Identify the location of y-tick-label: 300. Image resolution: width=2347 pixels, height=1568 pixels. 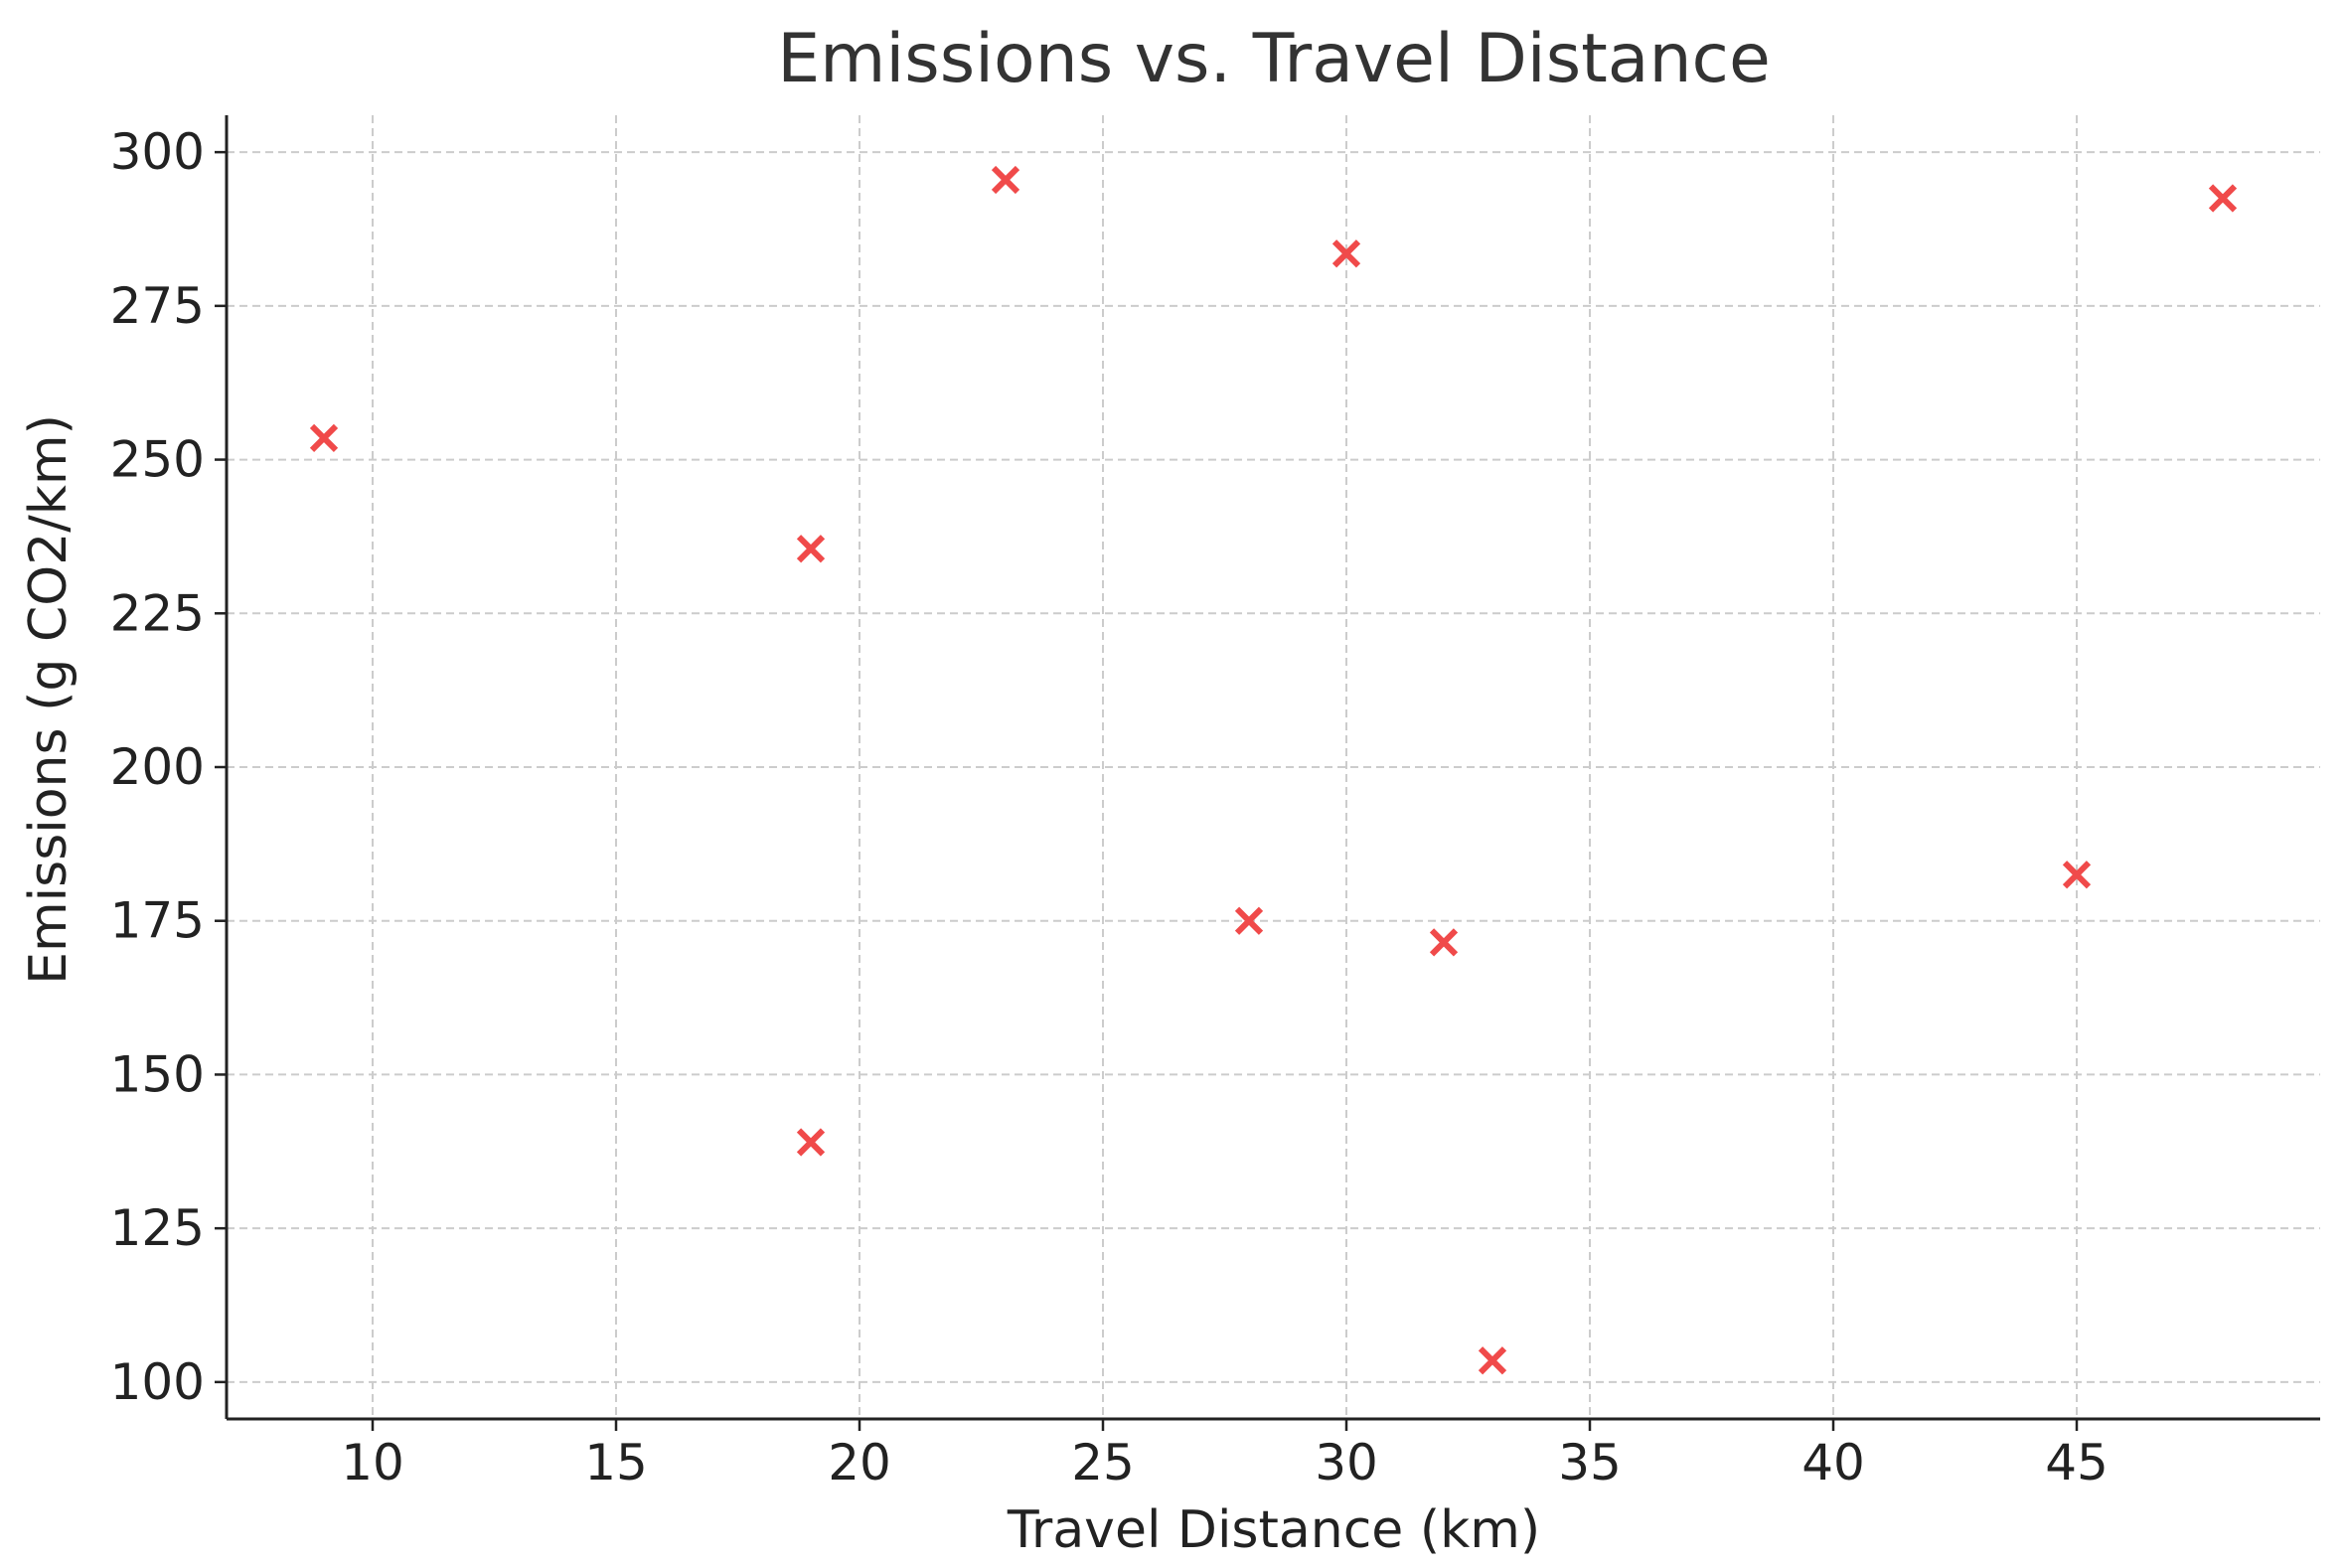
(157, 152).